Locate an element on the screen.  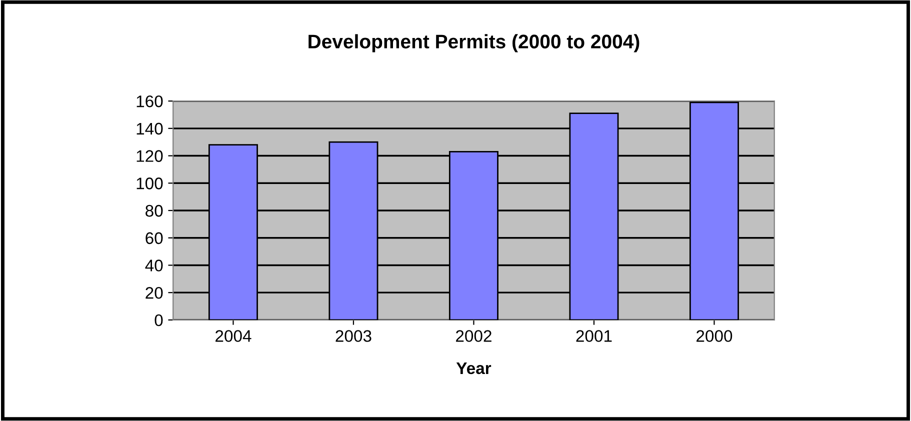
y-tick-label: 20 is located at coordinates (154, 292).